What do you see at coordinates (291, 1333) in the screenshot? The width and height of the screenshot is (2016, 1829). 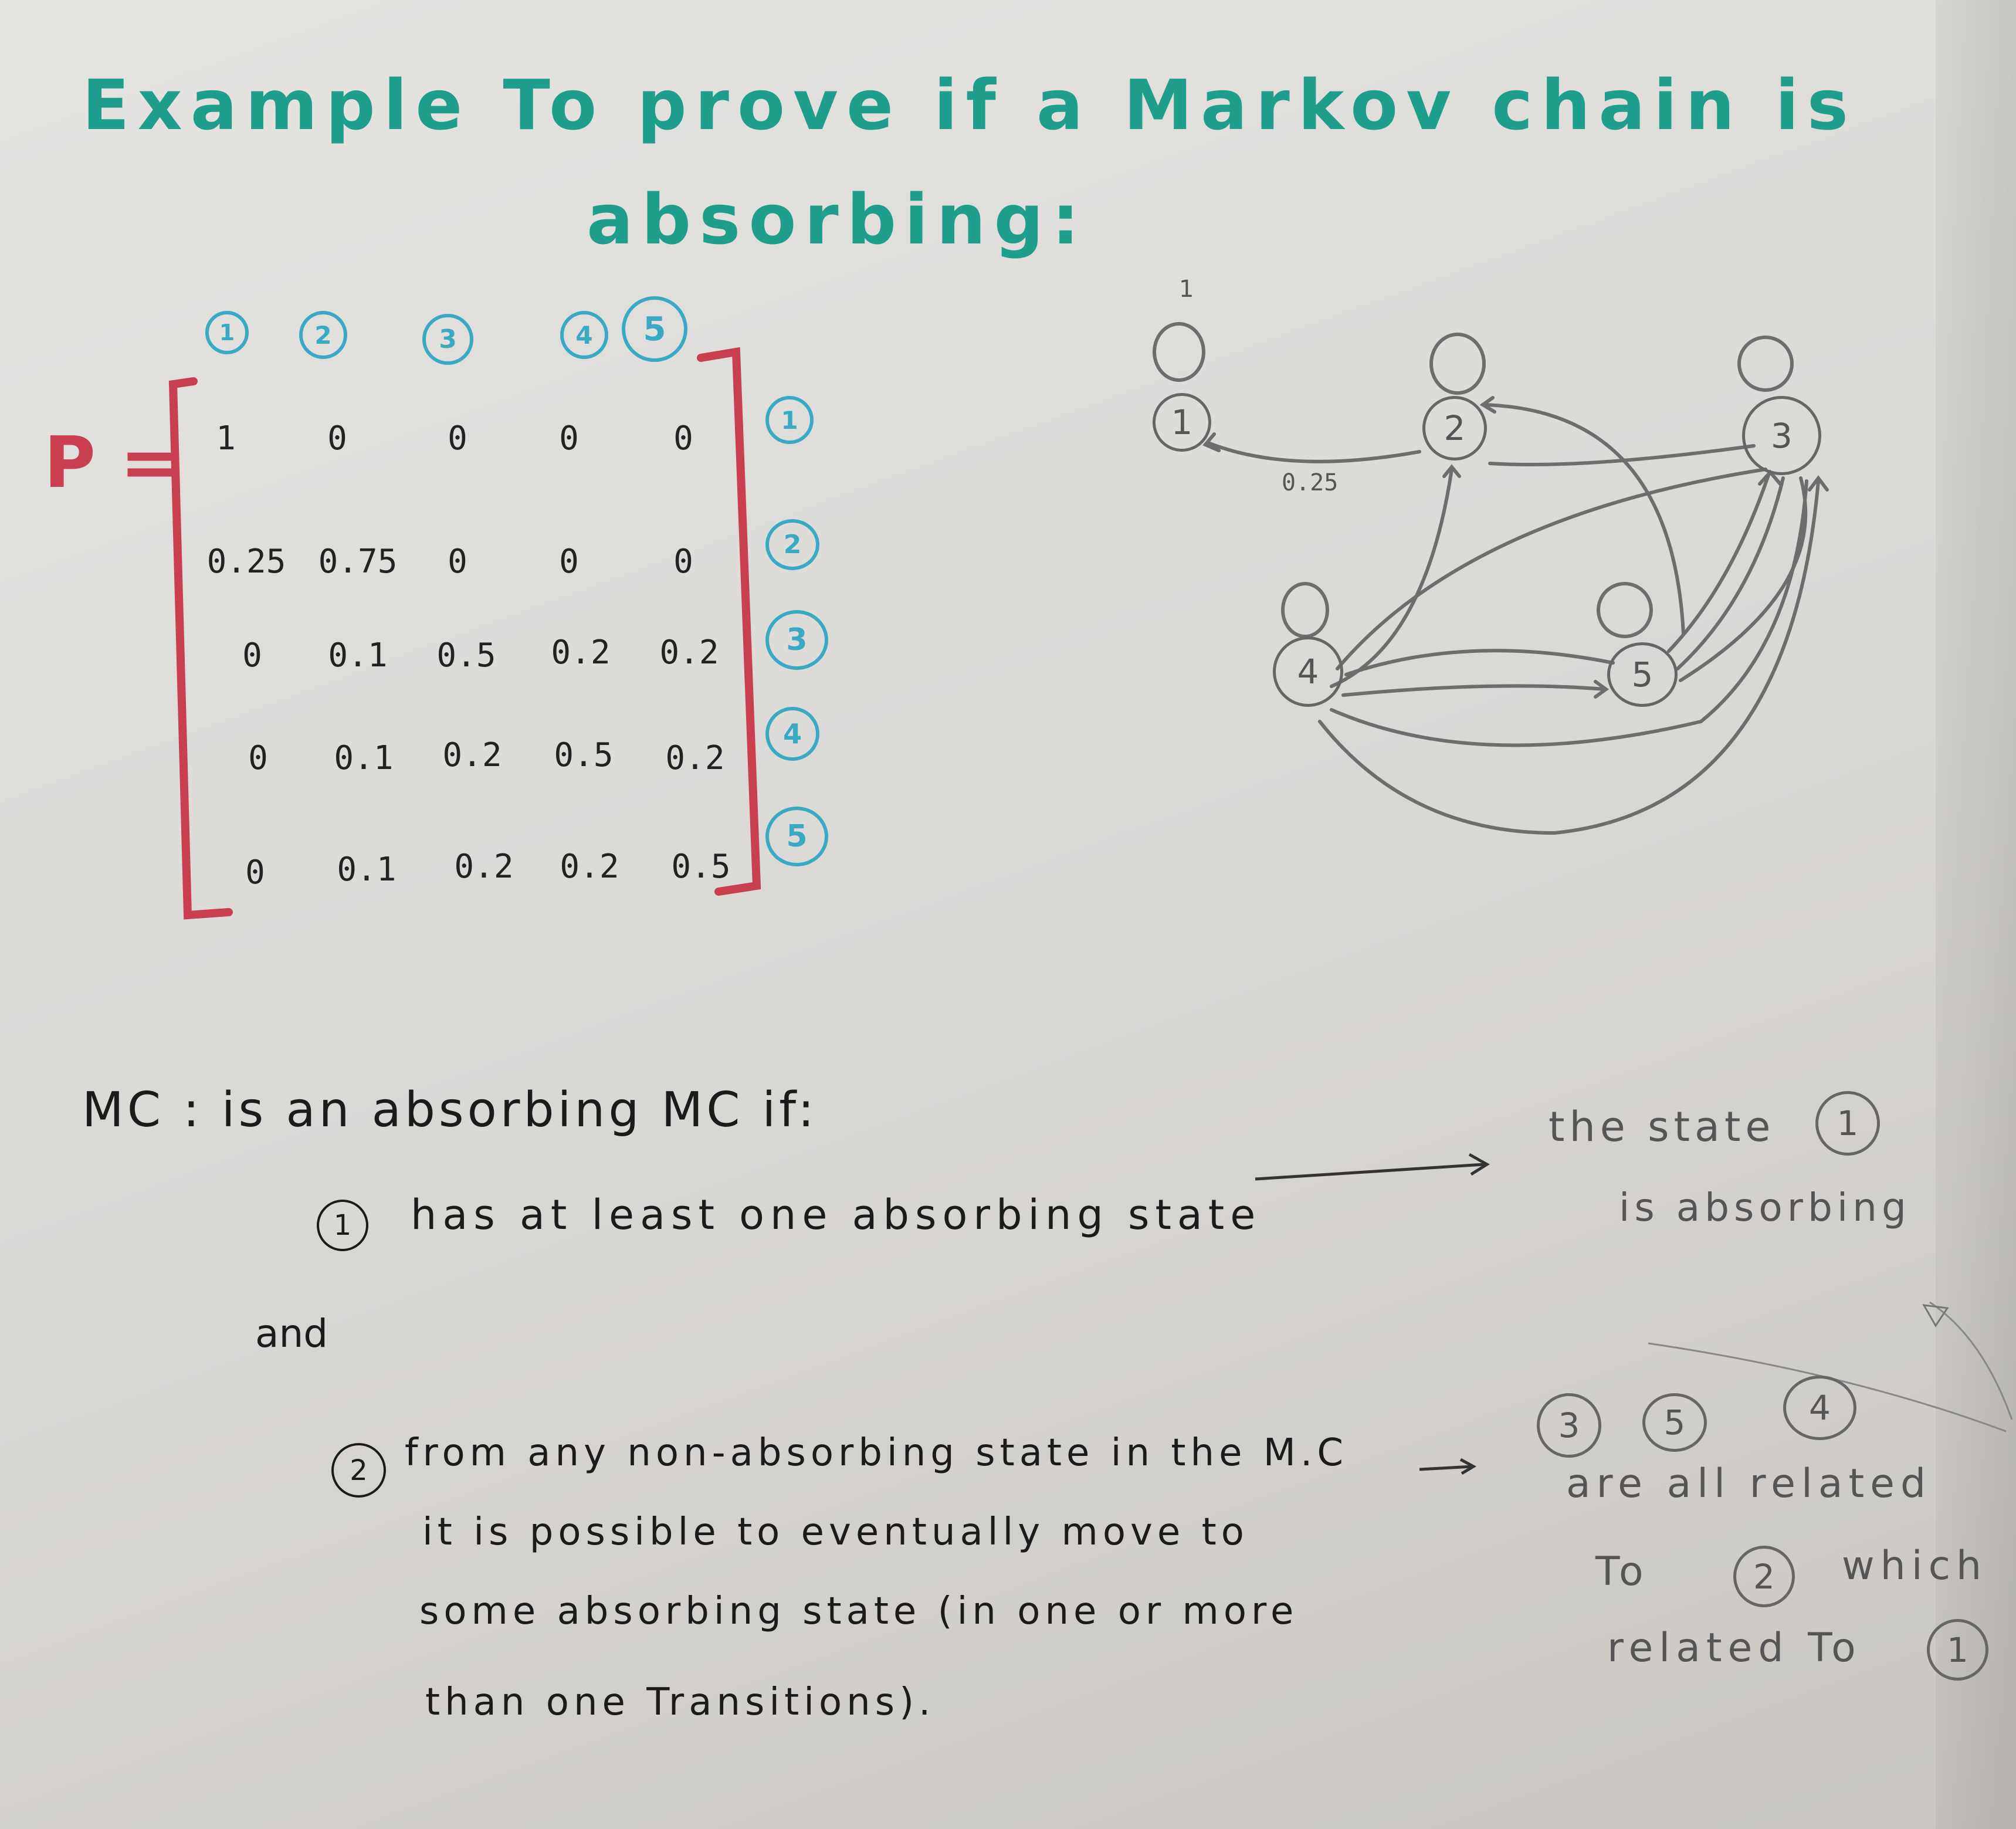 I see `connector-and: and` at bounding box center [291, 1333].